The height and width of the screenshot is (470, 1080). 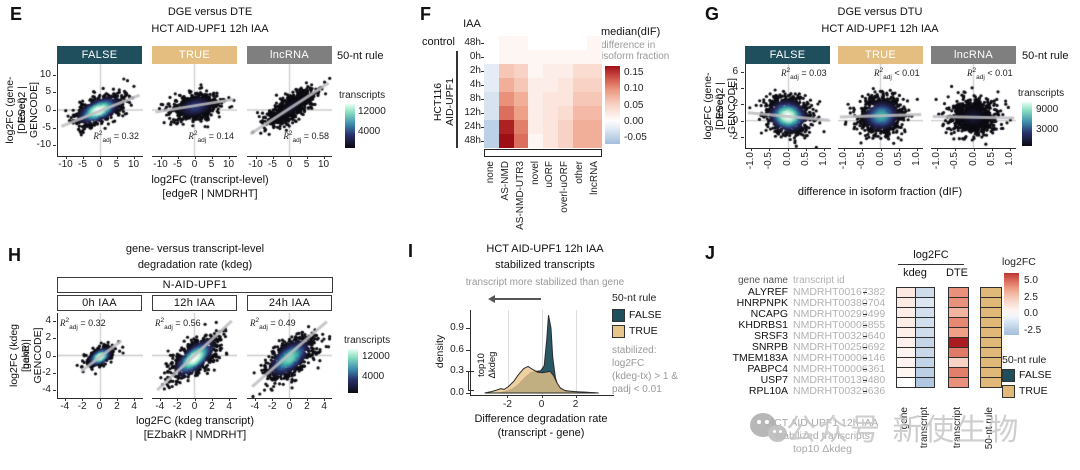 What do you see at coordinates (1047, 129) in the screenshot?
I see `legend-value-low: 3000` at bounding box center [1047, 129].